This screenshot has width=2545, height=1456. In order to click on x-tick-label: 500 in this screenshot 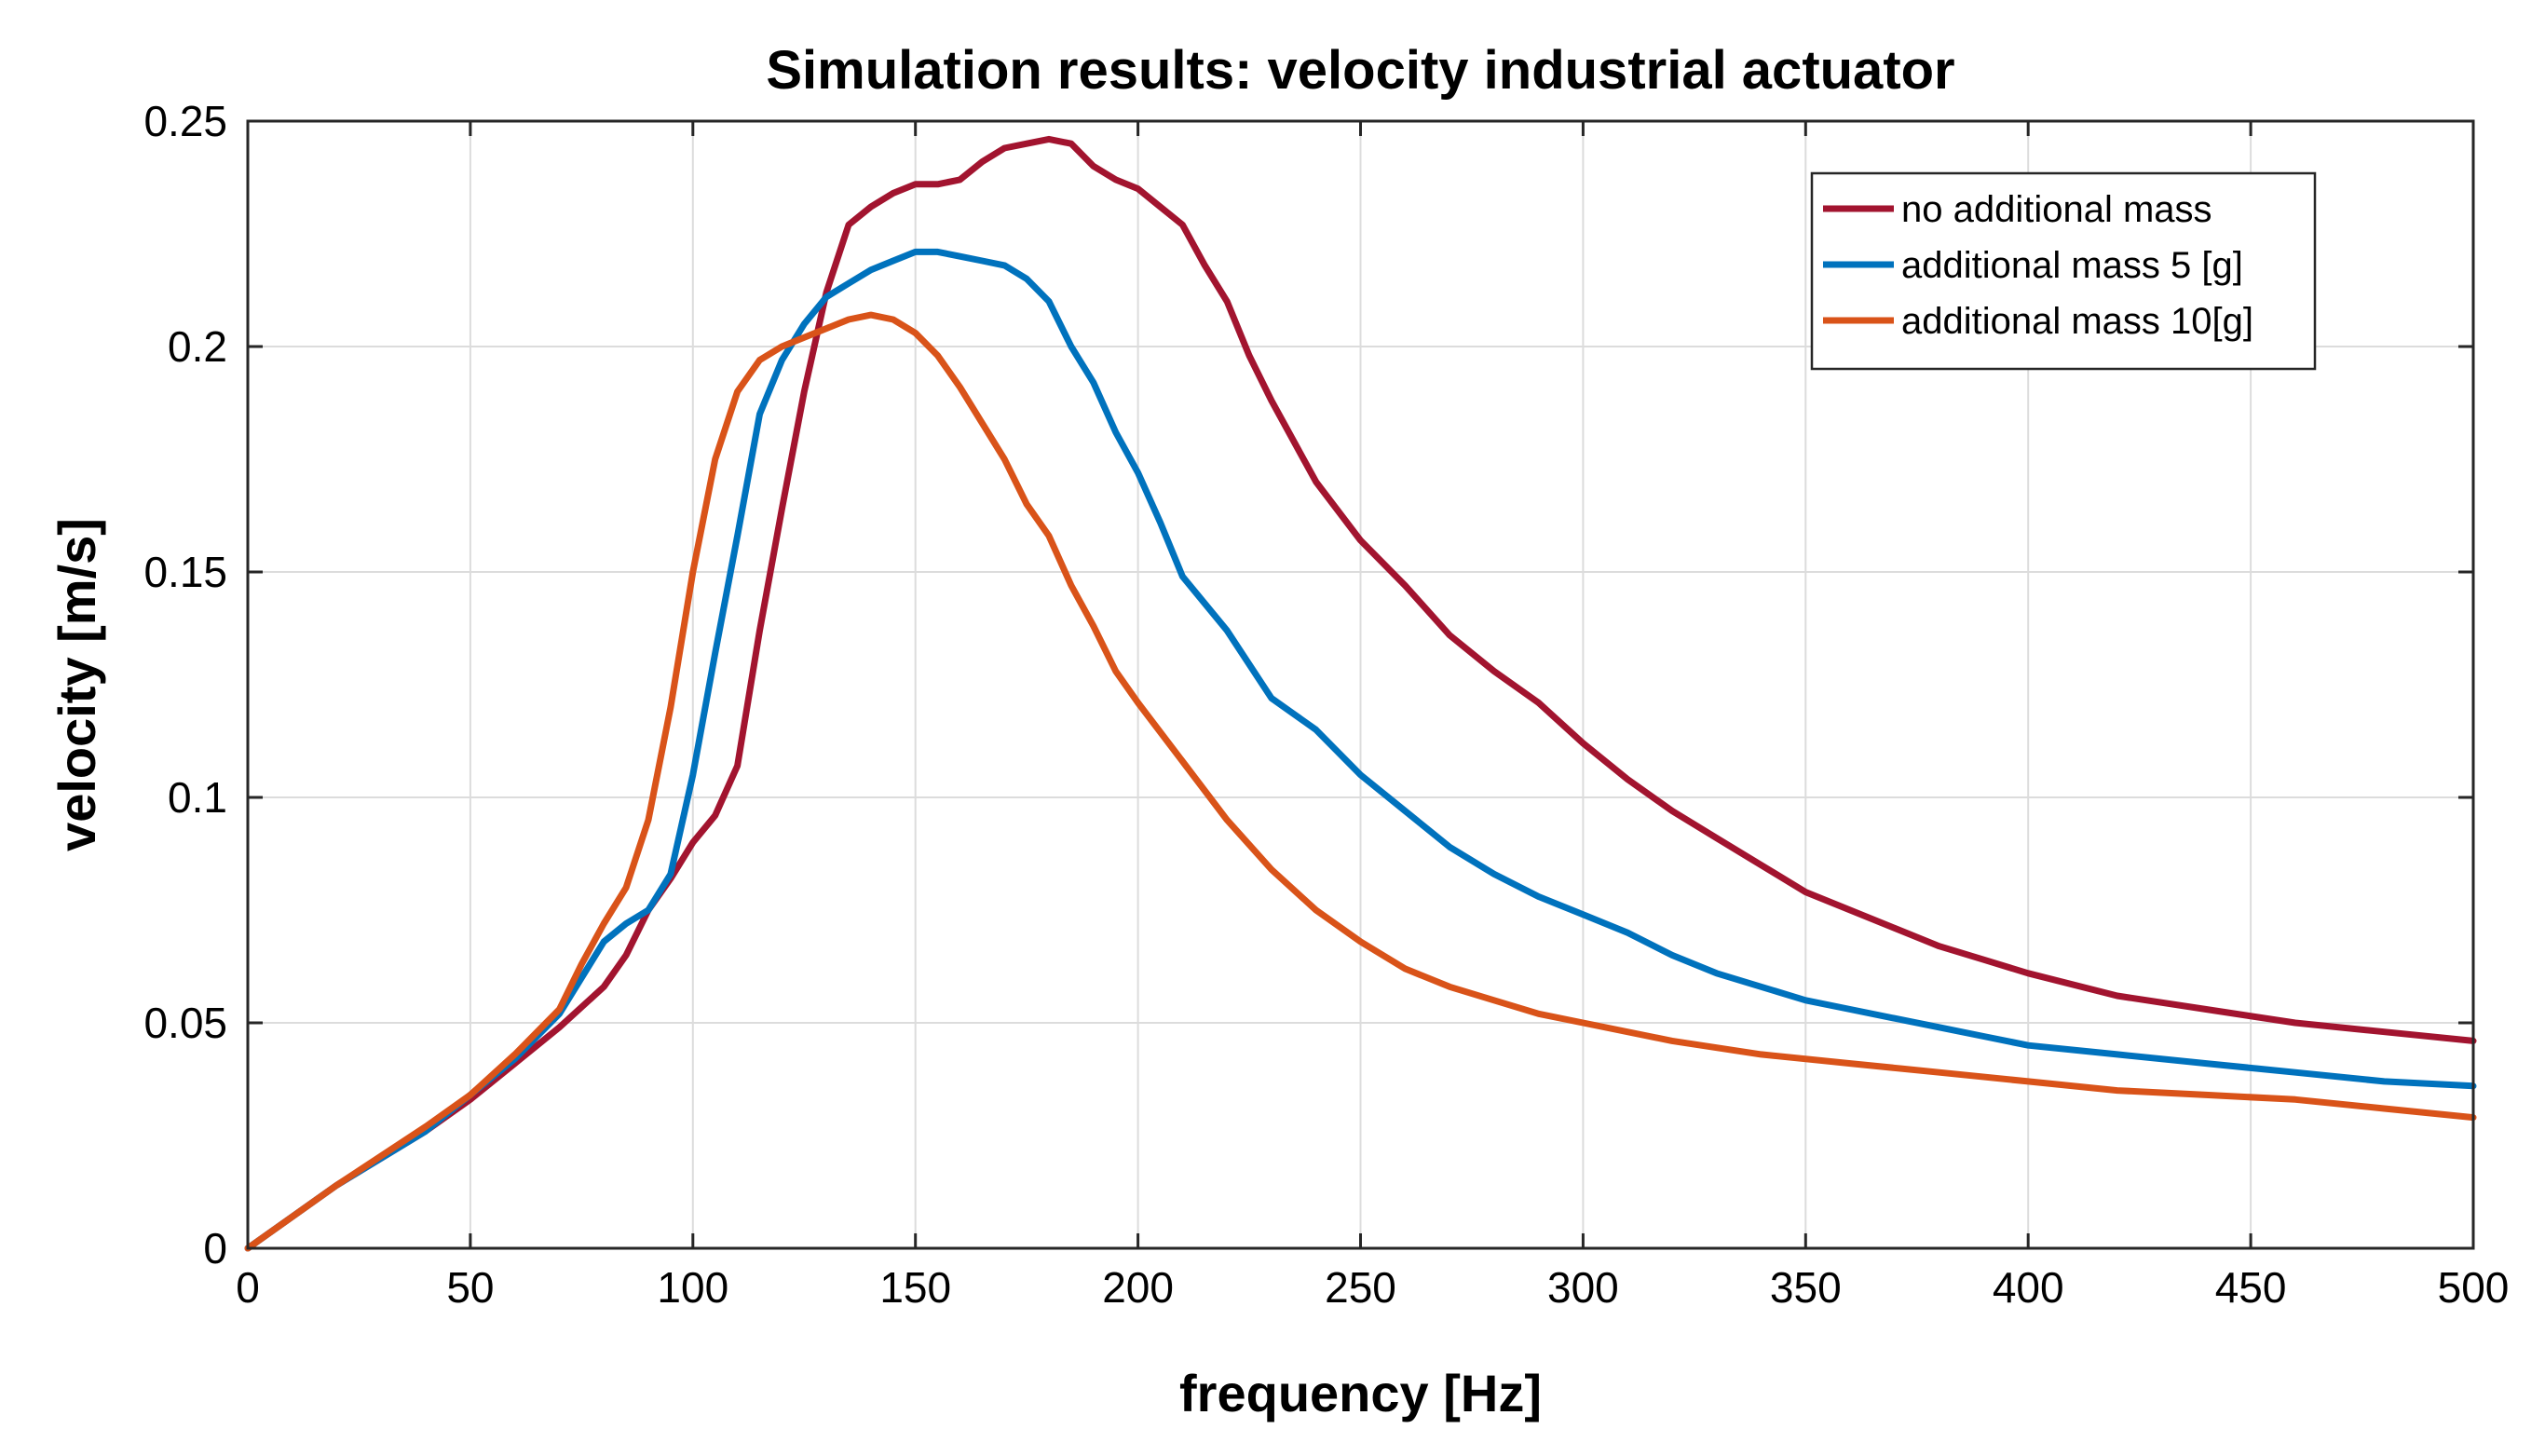, I will do `click(2474, 1287)`.